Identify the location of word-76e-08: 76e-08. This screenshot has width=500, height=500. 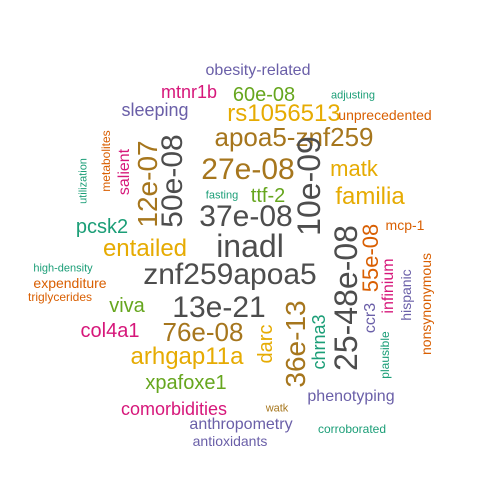
(203, 332).